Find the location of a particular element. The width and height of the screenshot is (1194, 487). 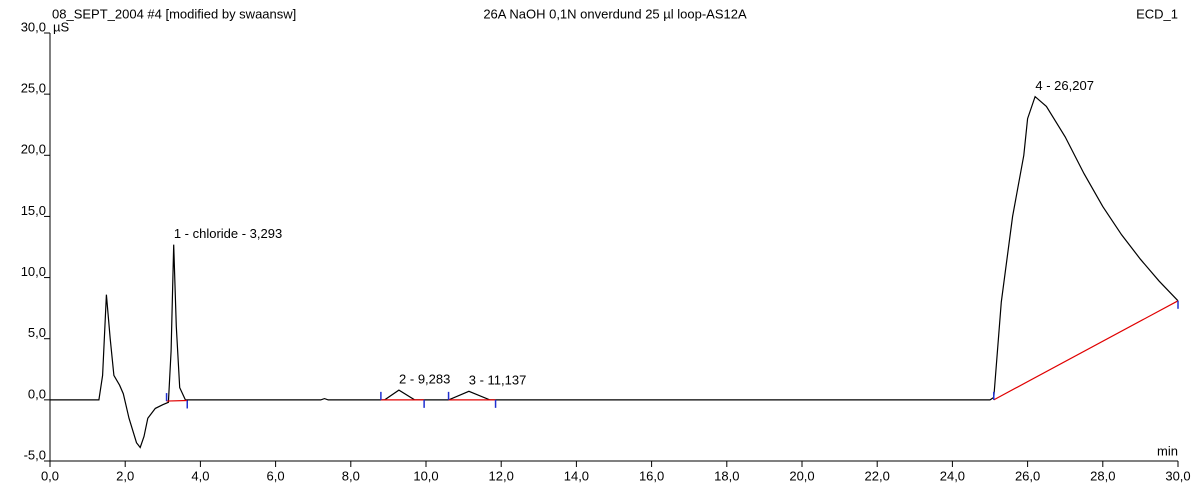

x-tick-label: 8,0 is located at coordinates (351, 475).